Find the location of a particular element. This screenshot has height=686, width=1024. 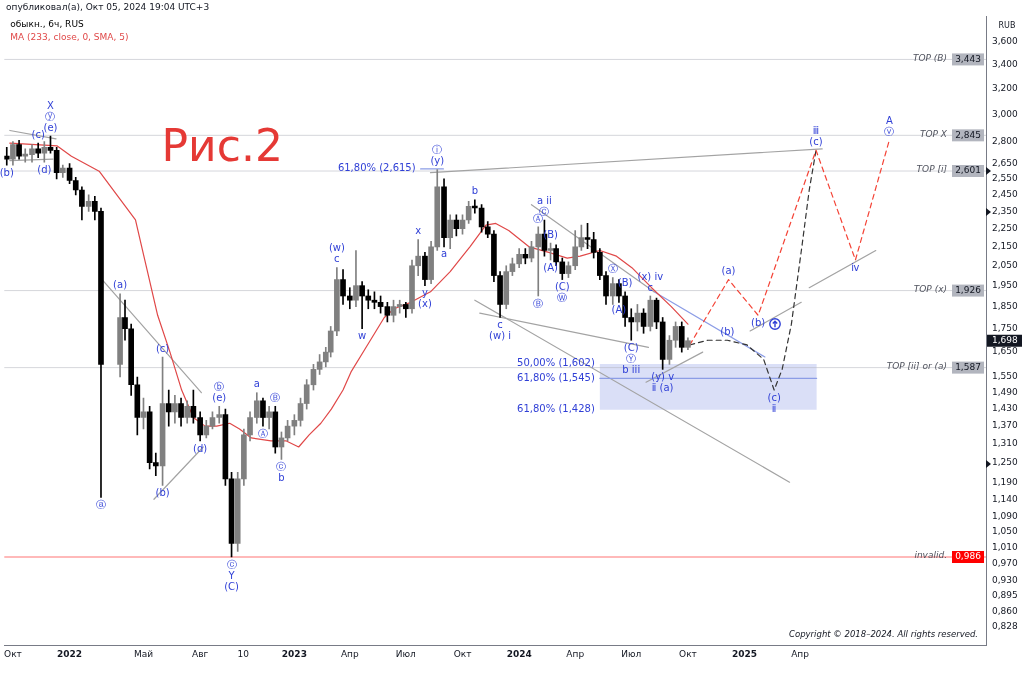

y-tick-label: 3,200 is located at coordinates (1005, 87).